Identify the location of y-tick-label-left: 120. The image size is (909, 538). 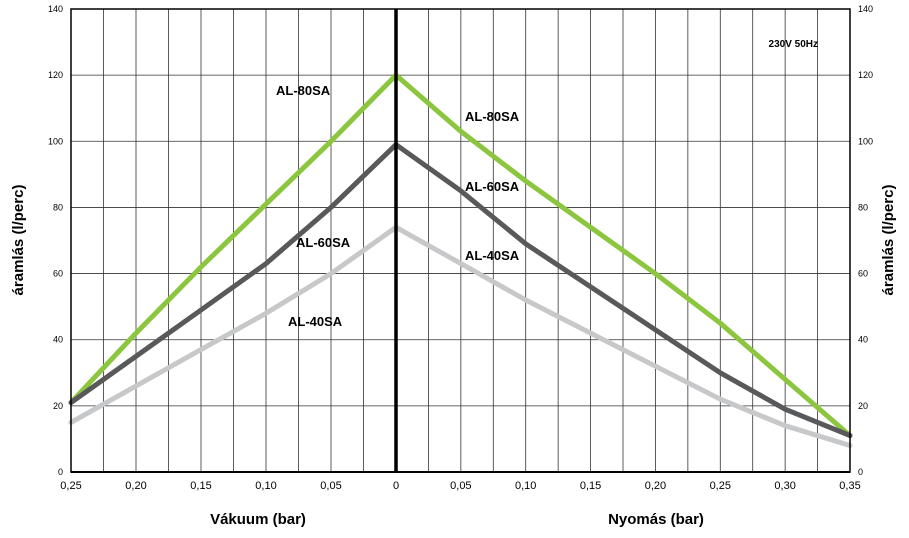
(55, 75).